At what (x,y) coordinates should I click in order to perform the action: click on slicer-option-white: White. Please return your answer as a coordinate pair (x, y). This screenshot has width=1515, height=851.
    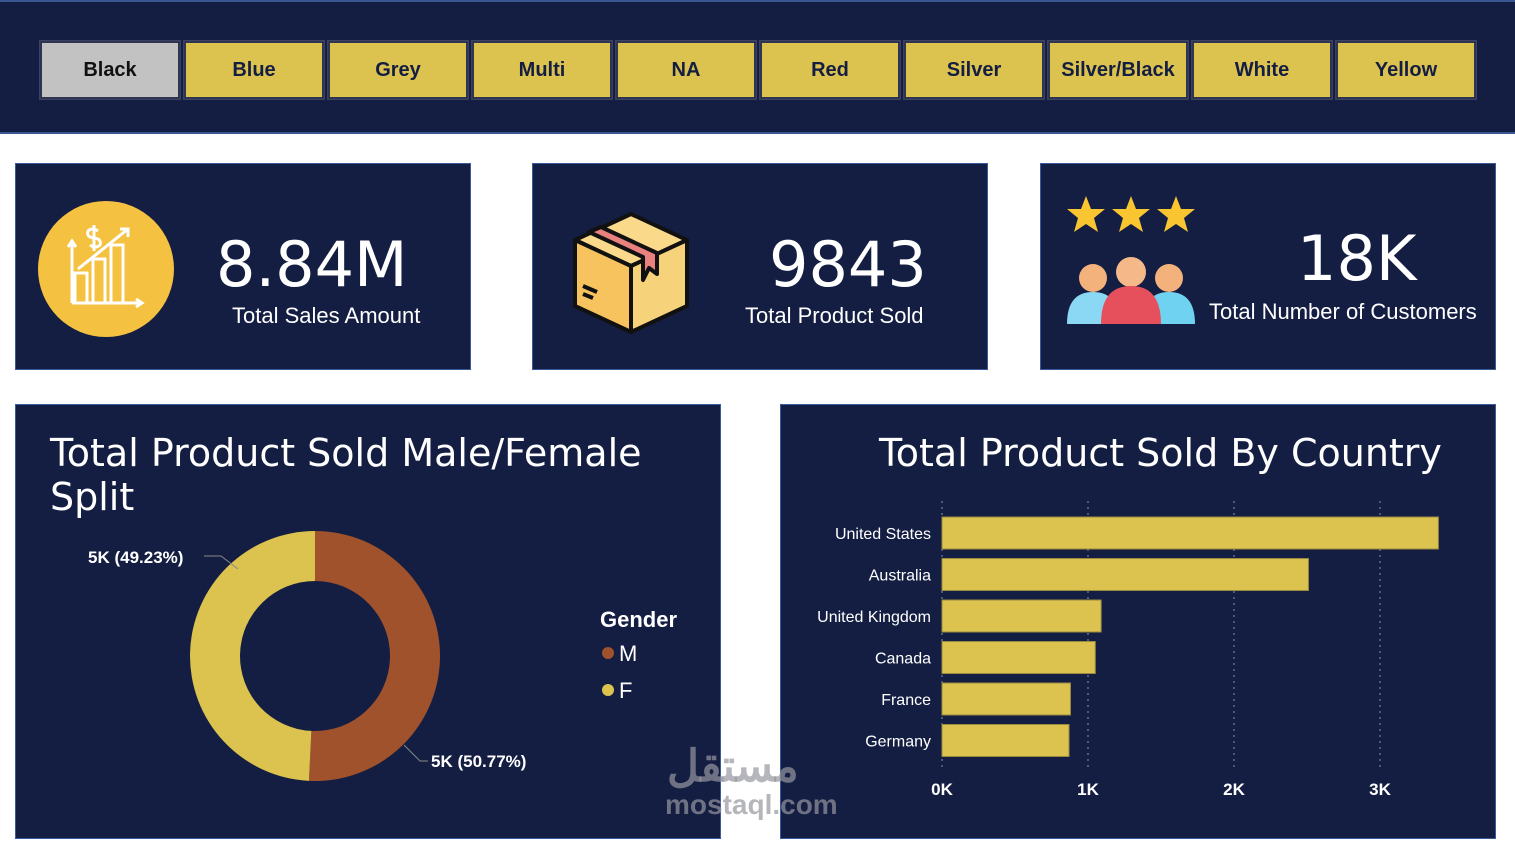
    Looking at the image, I should click on (1262, 70).